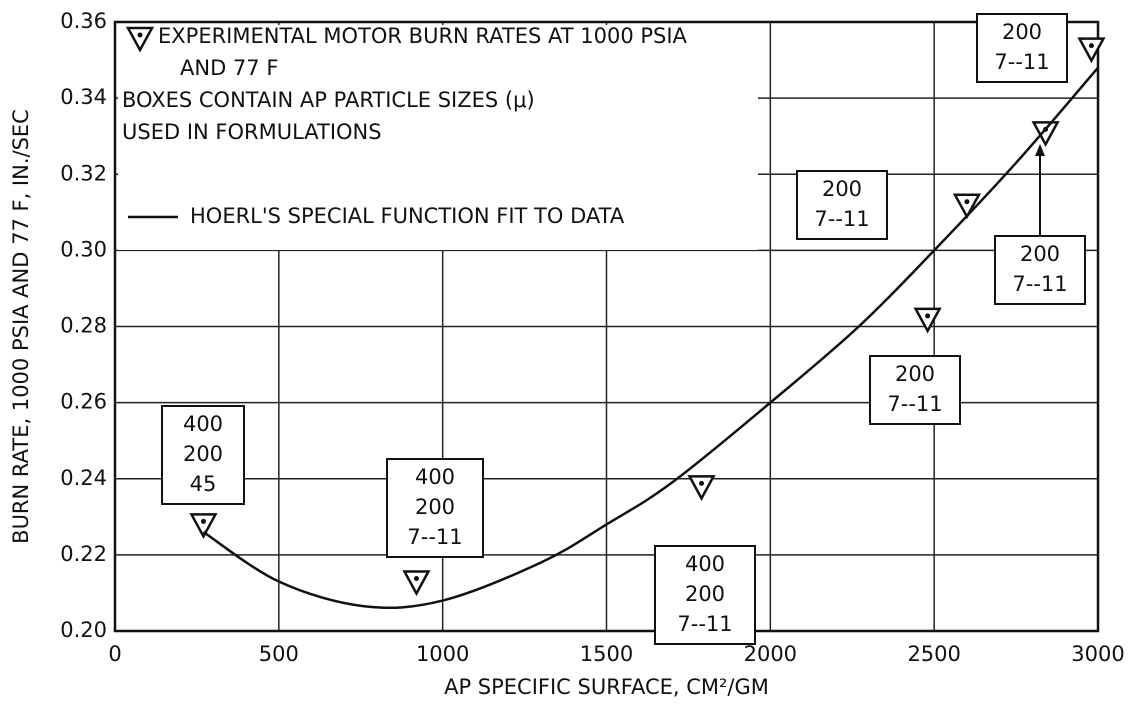  I want to click on x-tick-label: 2500, so click(933, 654).